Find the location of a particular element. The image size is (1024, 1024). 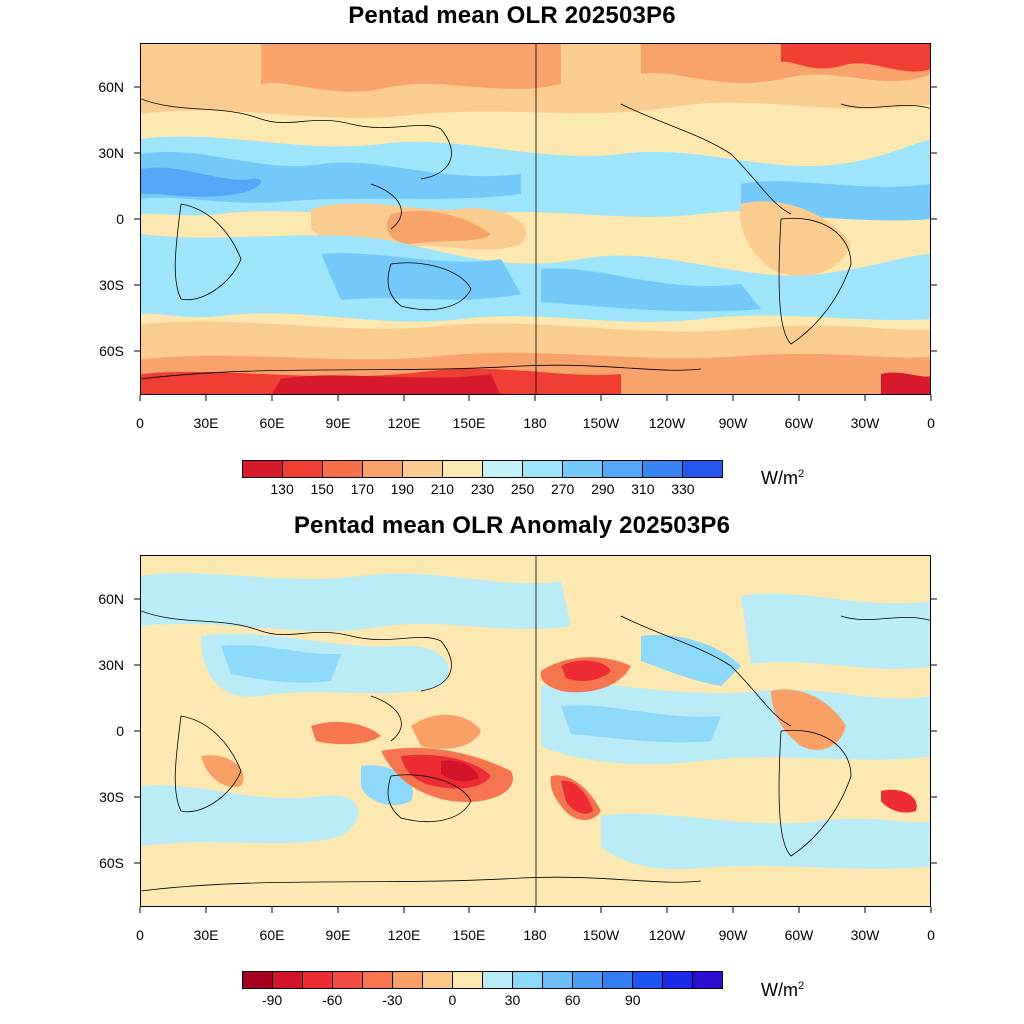

colorbar-tick-label: 310 is located at coordinates (643, 489).